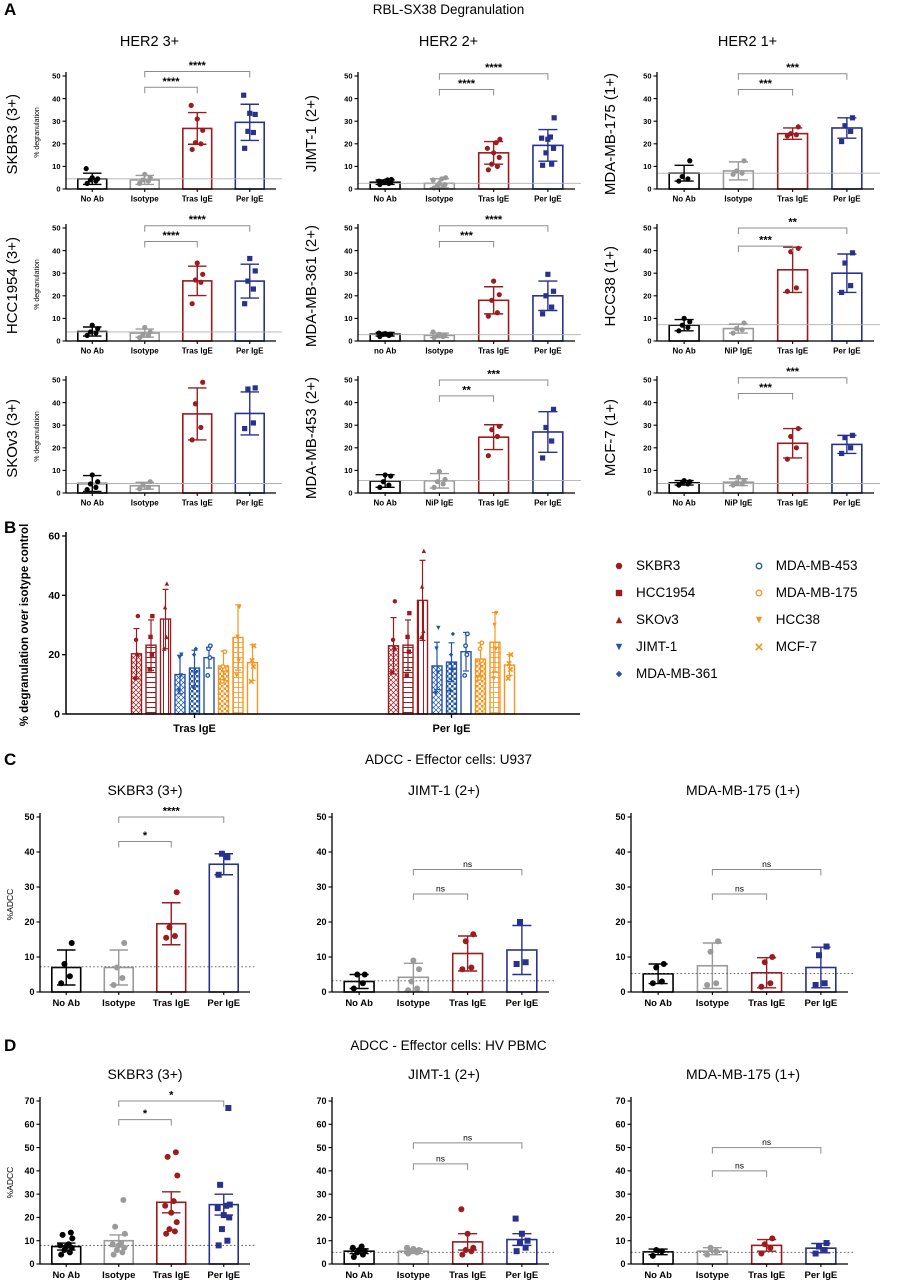  What do you see at coordinates (610, 438) in the screenshot?
I see `cell-line-label: MCF-7 (1+)` at bounding box center [610, 438].